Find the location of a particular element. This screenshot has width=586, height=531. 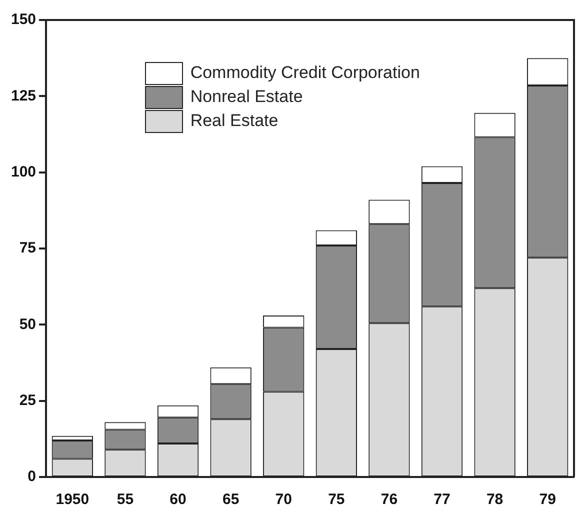

x-tick-label: 1950 is located at coordinates (73, 499).